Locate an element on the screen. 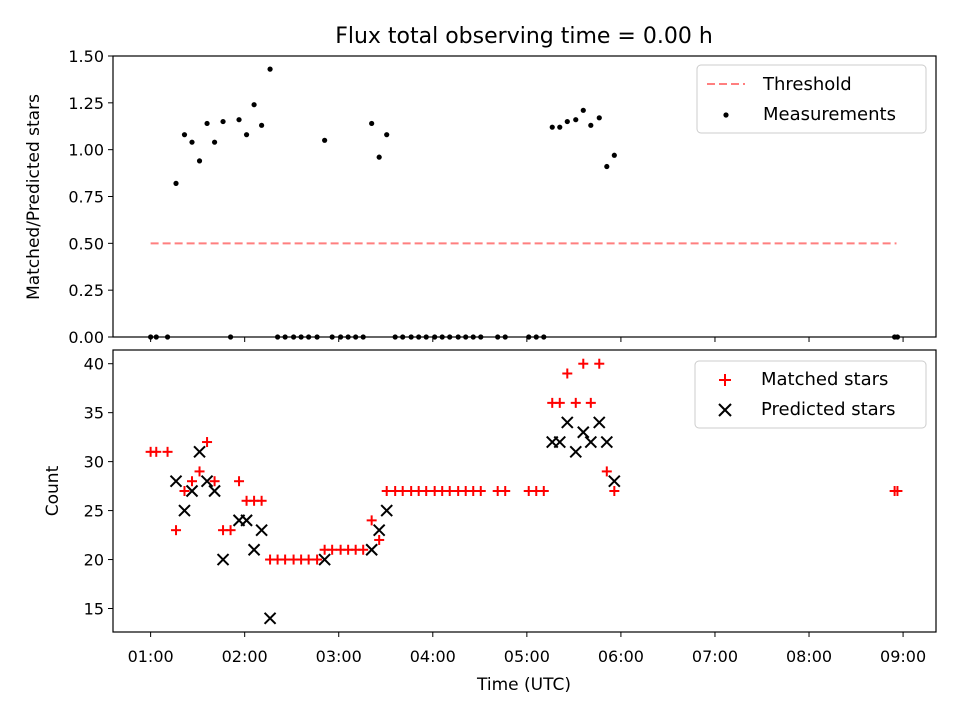  ratio-legend: Threshold Measurements is located at coordinates (811, 99).